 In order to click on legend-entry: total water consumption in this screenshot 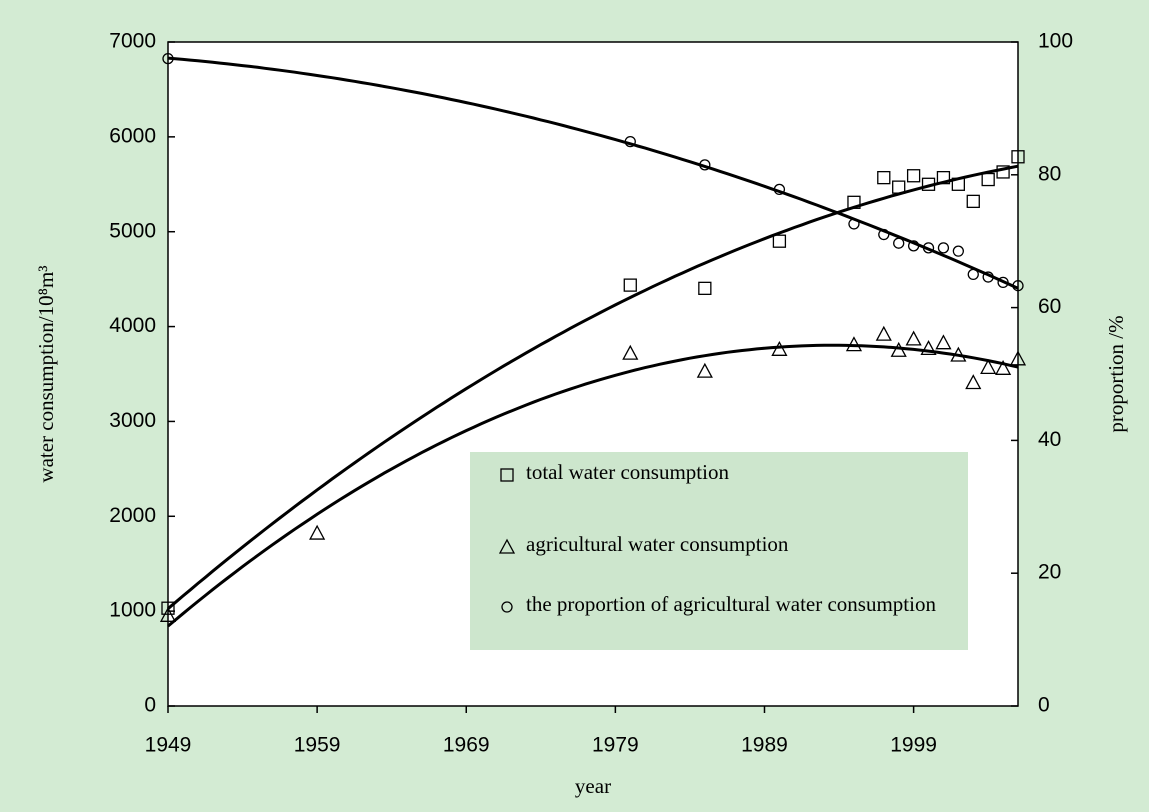, I will do `click(722, 472)`.